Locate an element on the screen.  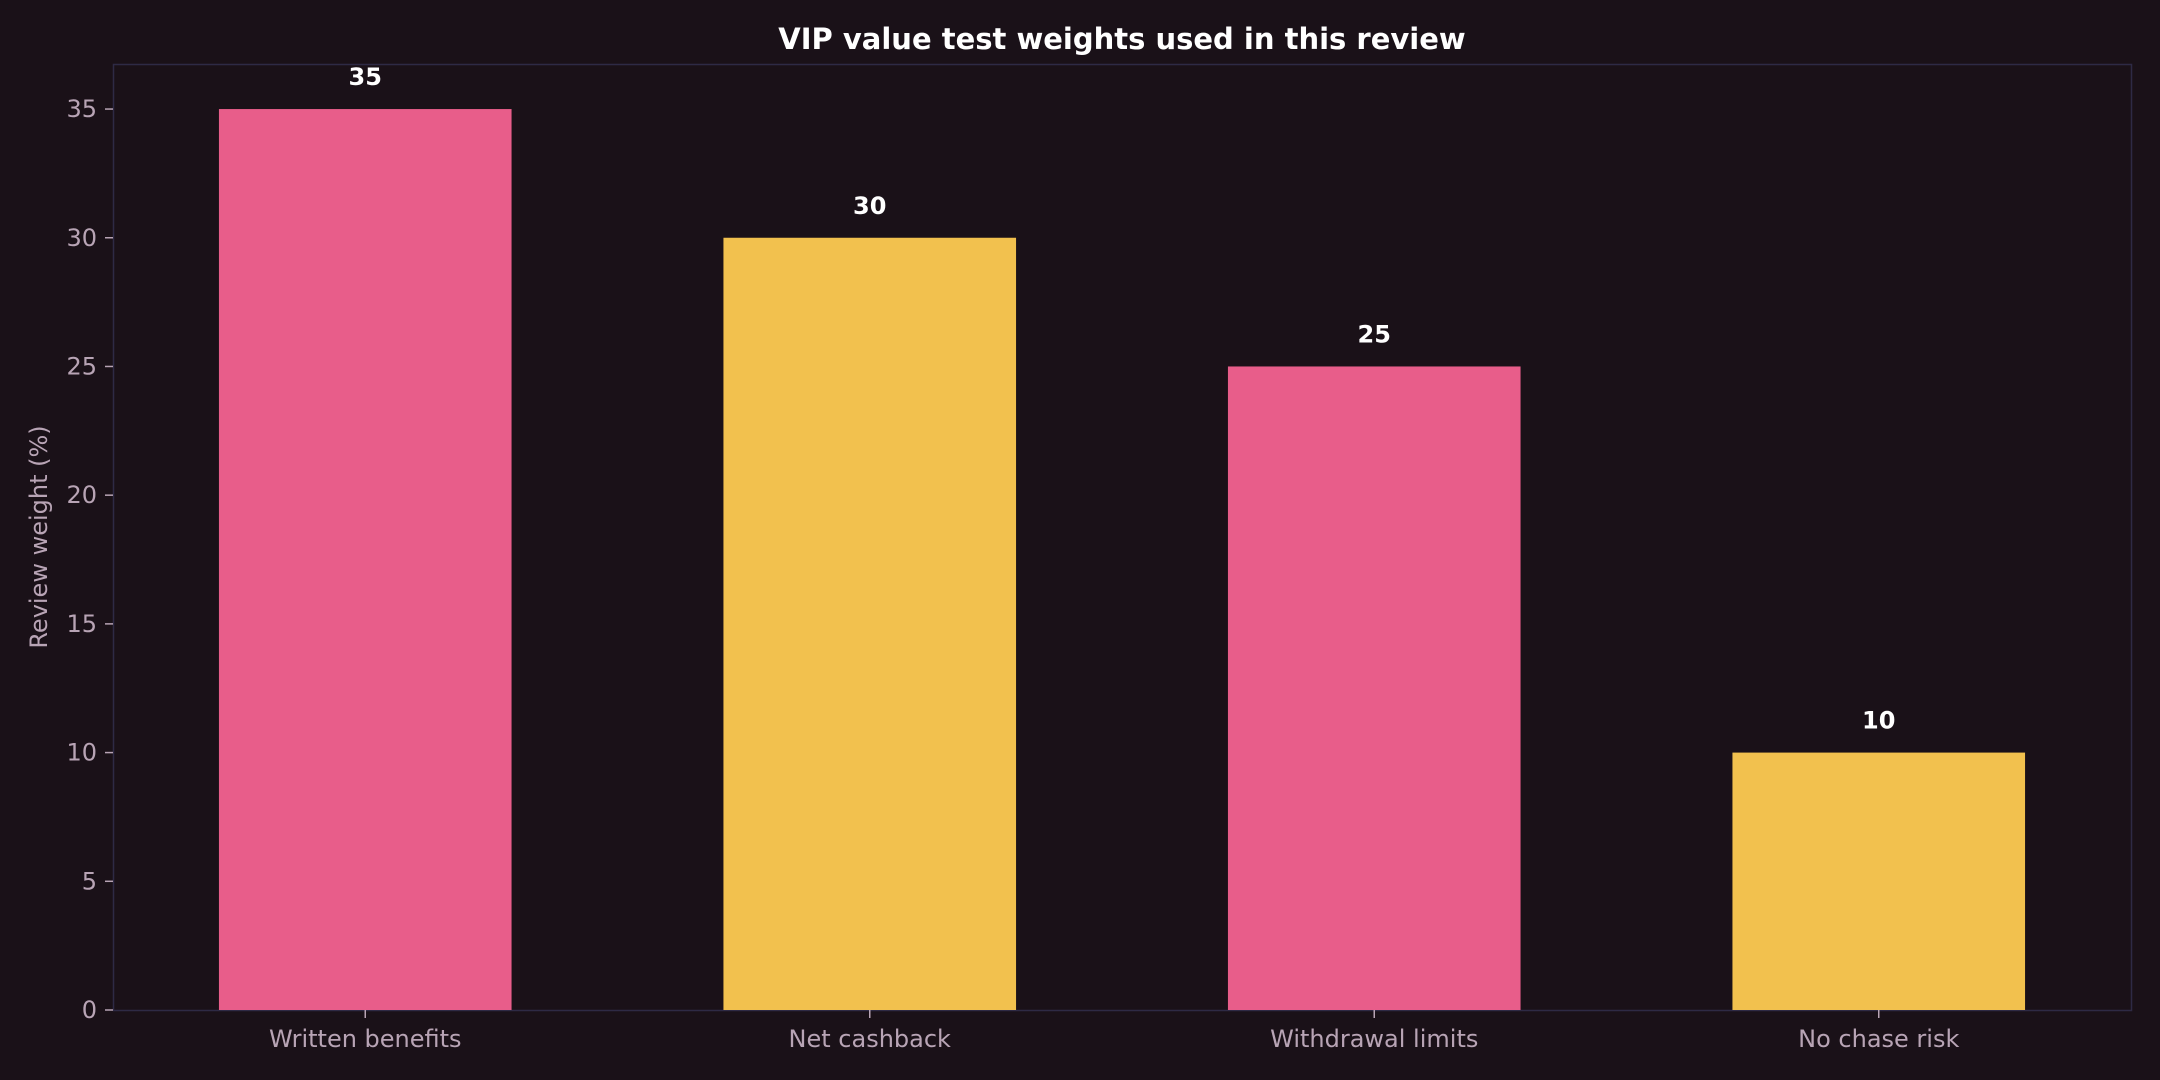
bar-value-label: 35 is located at coordinates (365, 77).